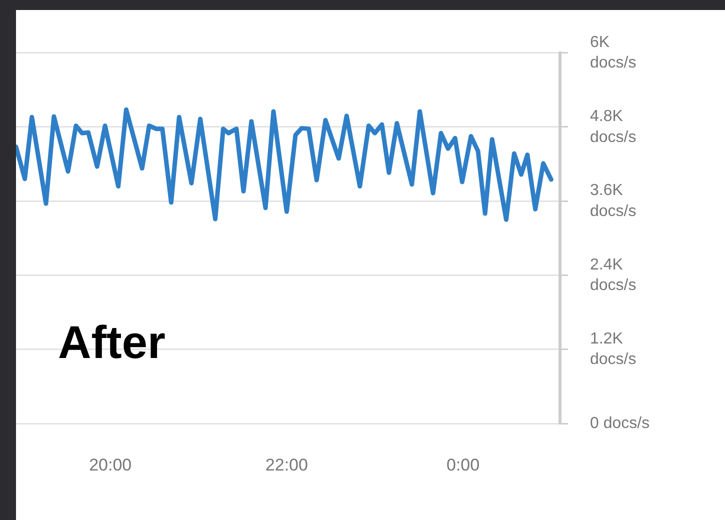 The height and width of the screenshot is (520, 725). Describe the element at coordinates (613, 127) in the screenshot. I see `y-tick-label: 4.8K docs/s` at that location.